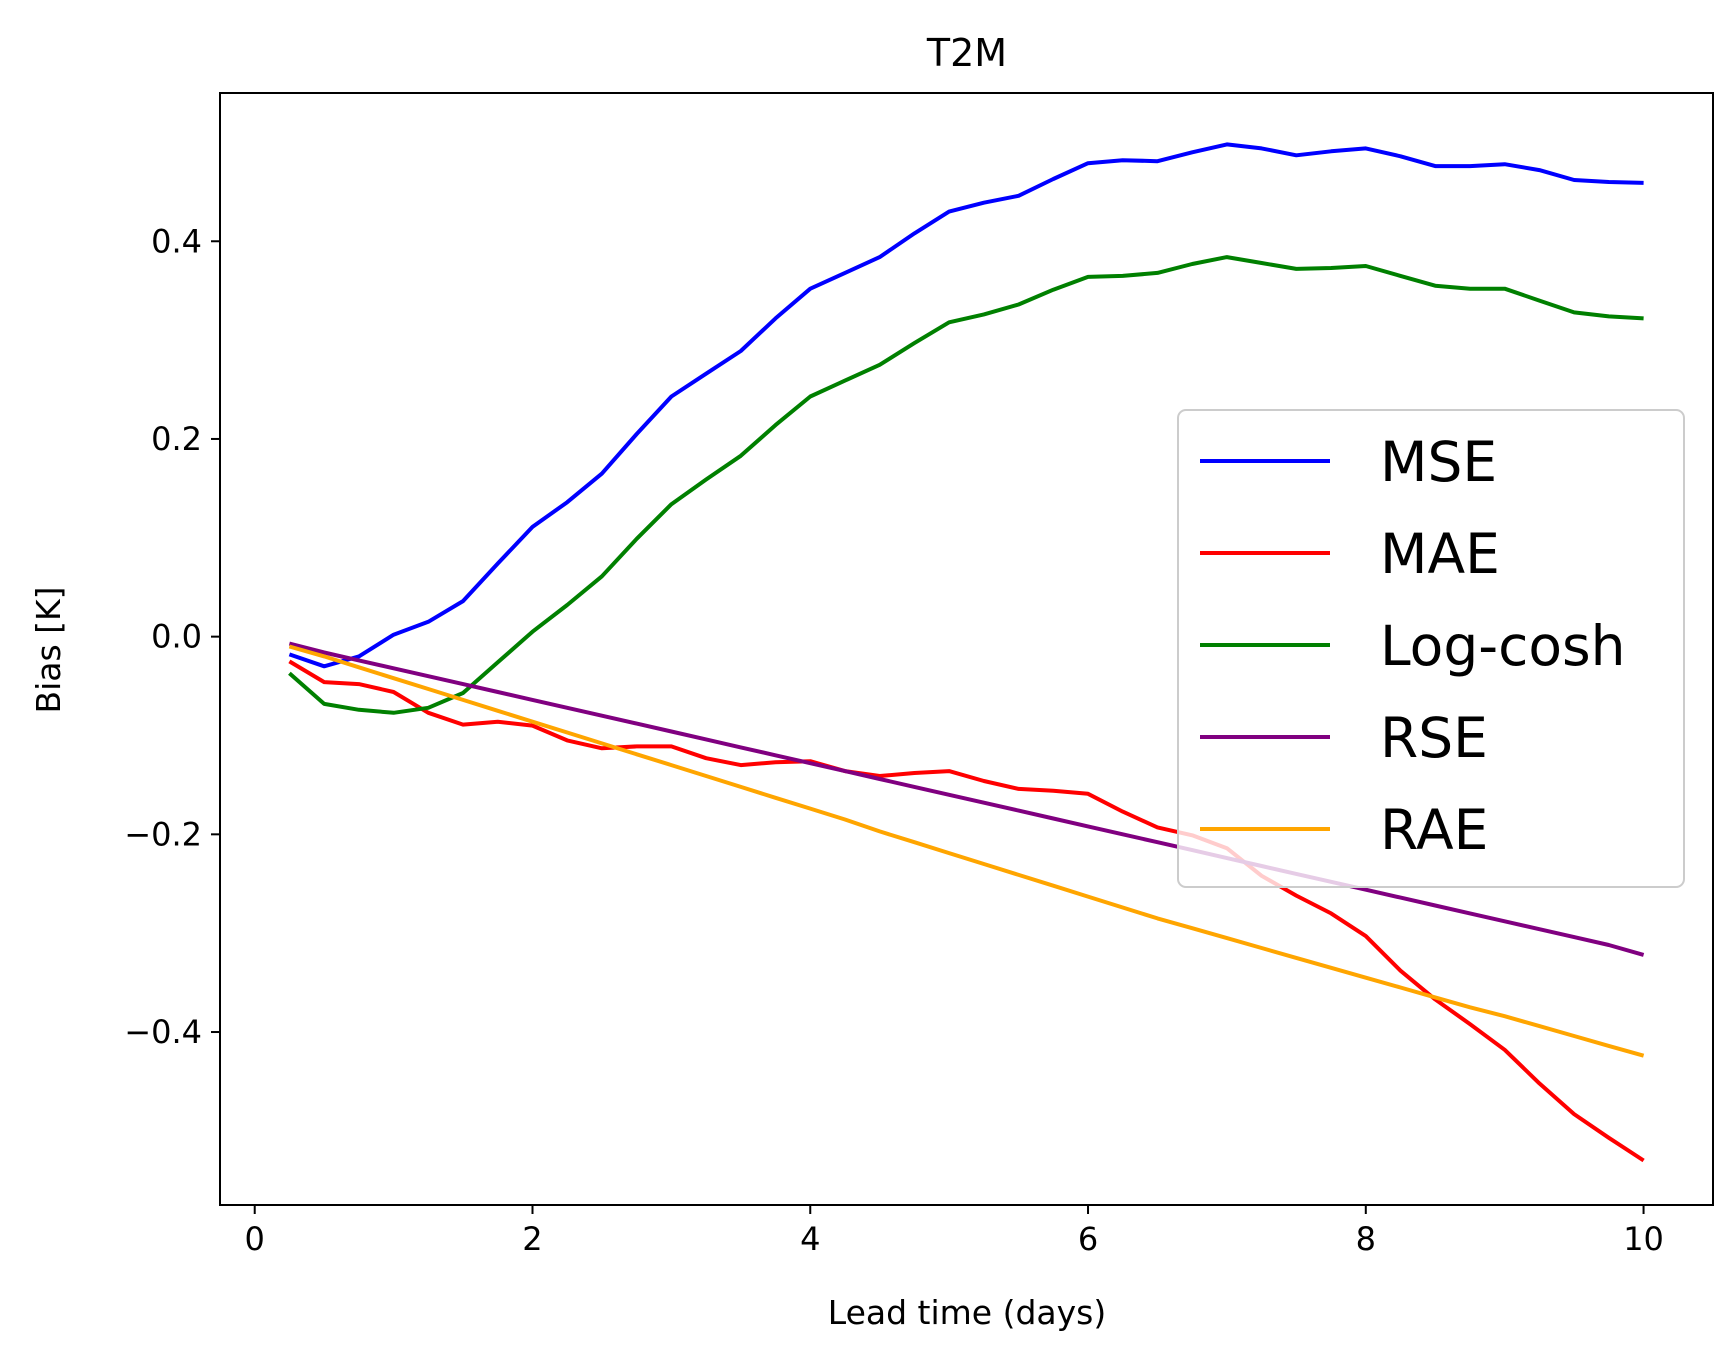 The image size is (1736, 1361). Describe the element at coordinates (163, 1032) in the screenshot. I see `y-tick-label: −0.4` at that location.